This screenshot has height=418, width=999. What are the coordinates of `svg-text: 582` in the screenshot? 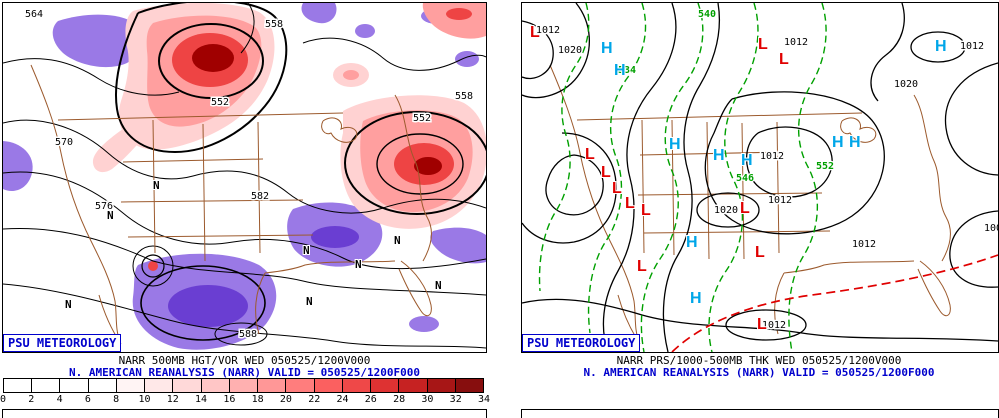 It's located at (260, 196).